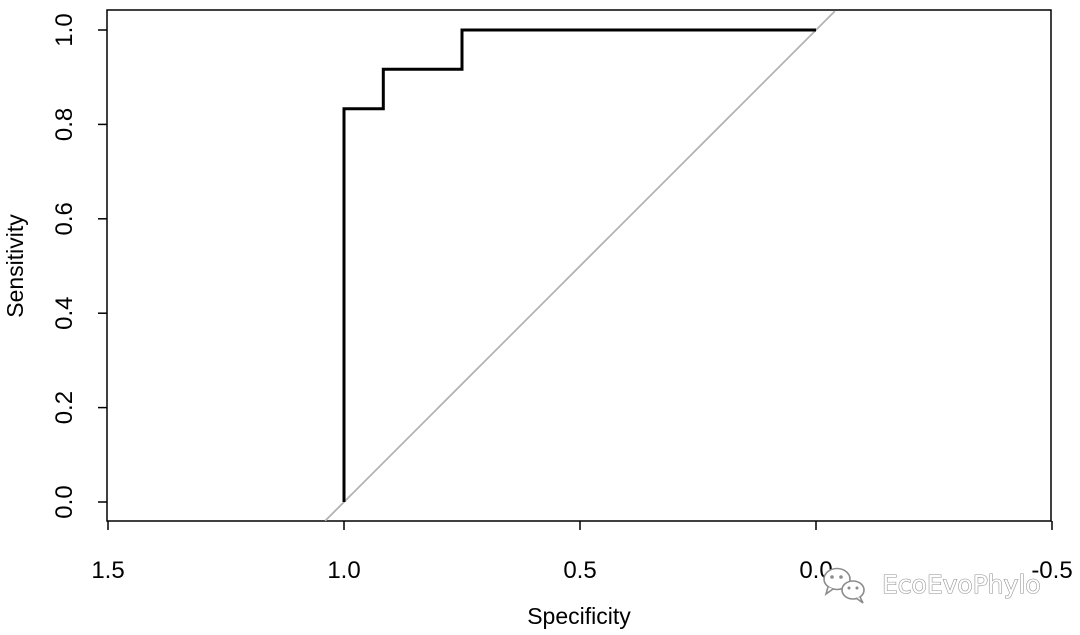  I want to click on wechat-icon, so click(844, 585).